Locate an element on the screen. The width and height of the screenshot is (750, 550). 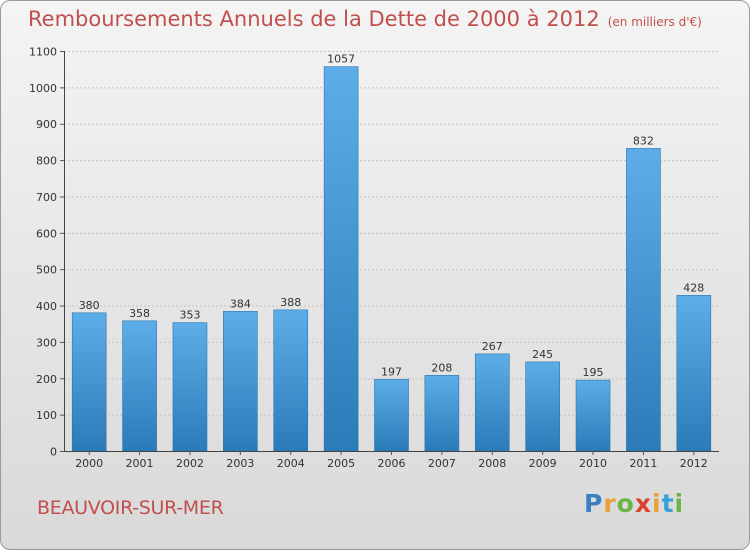
bar-value-label: 428 is located at coordinates (693, 287).